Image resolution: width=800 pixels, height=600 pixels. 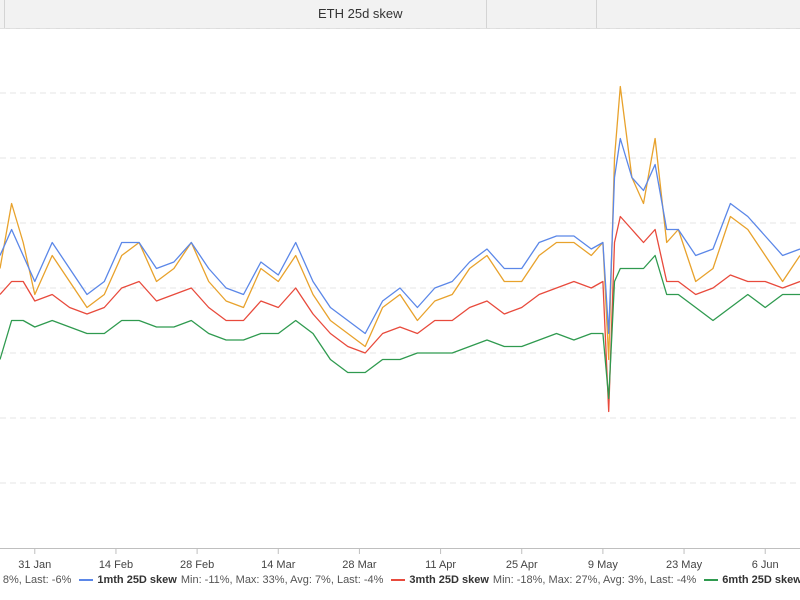 I want to click on legend-series-name: 3mth 25D skew, so click(x=449, y=580).